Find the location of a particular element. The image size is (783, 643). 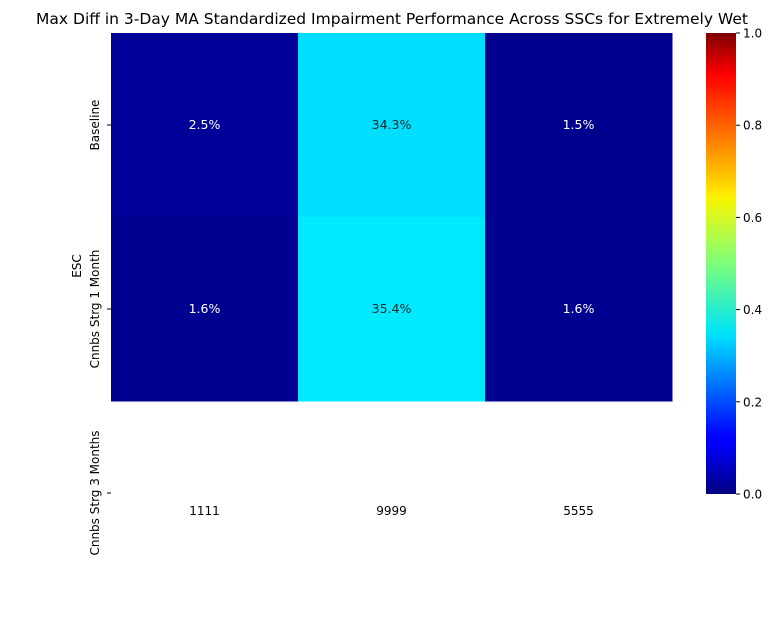

colorbar is located at coordinates (721, 263).